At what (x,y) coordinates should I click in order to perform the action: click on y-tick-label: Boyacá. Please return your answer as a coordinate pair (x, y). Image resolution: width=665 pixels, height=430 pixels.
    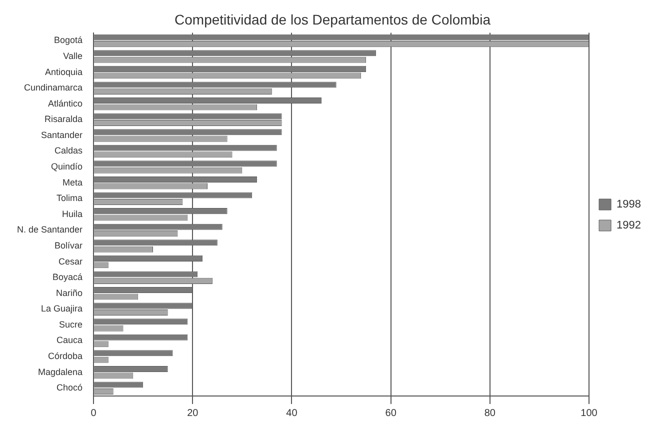
    Looking at the image, I should click on (67, 277).